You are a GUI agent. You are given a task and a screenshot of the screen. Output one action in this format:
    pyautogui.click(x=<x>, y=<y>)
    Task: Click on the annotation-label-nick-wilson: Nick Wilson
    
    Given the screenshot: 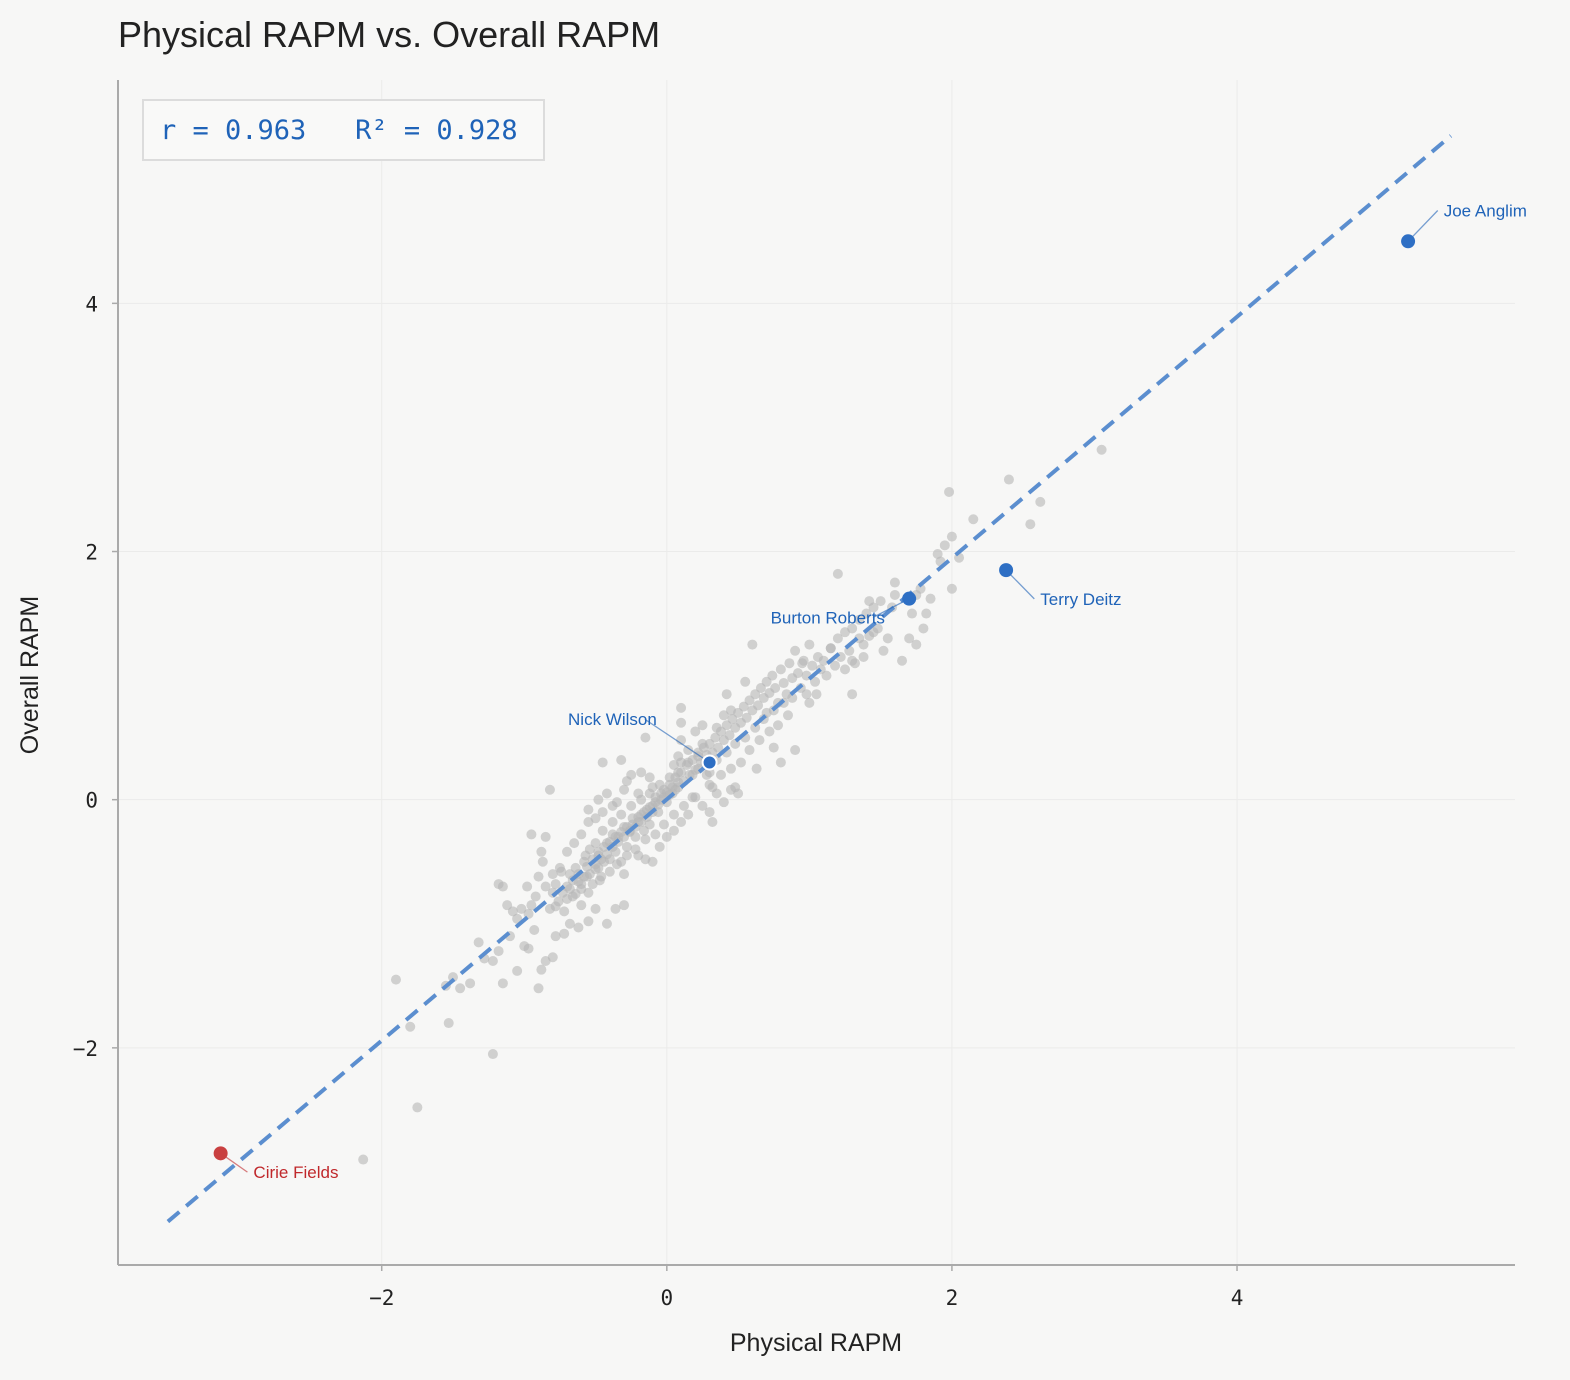 What is the action you would take?
    pyautogui.click(x=612, y=719)
    